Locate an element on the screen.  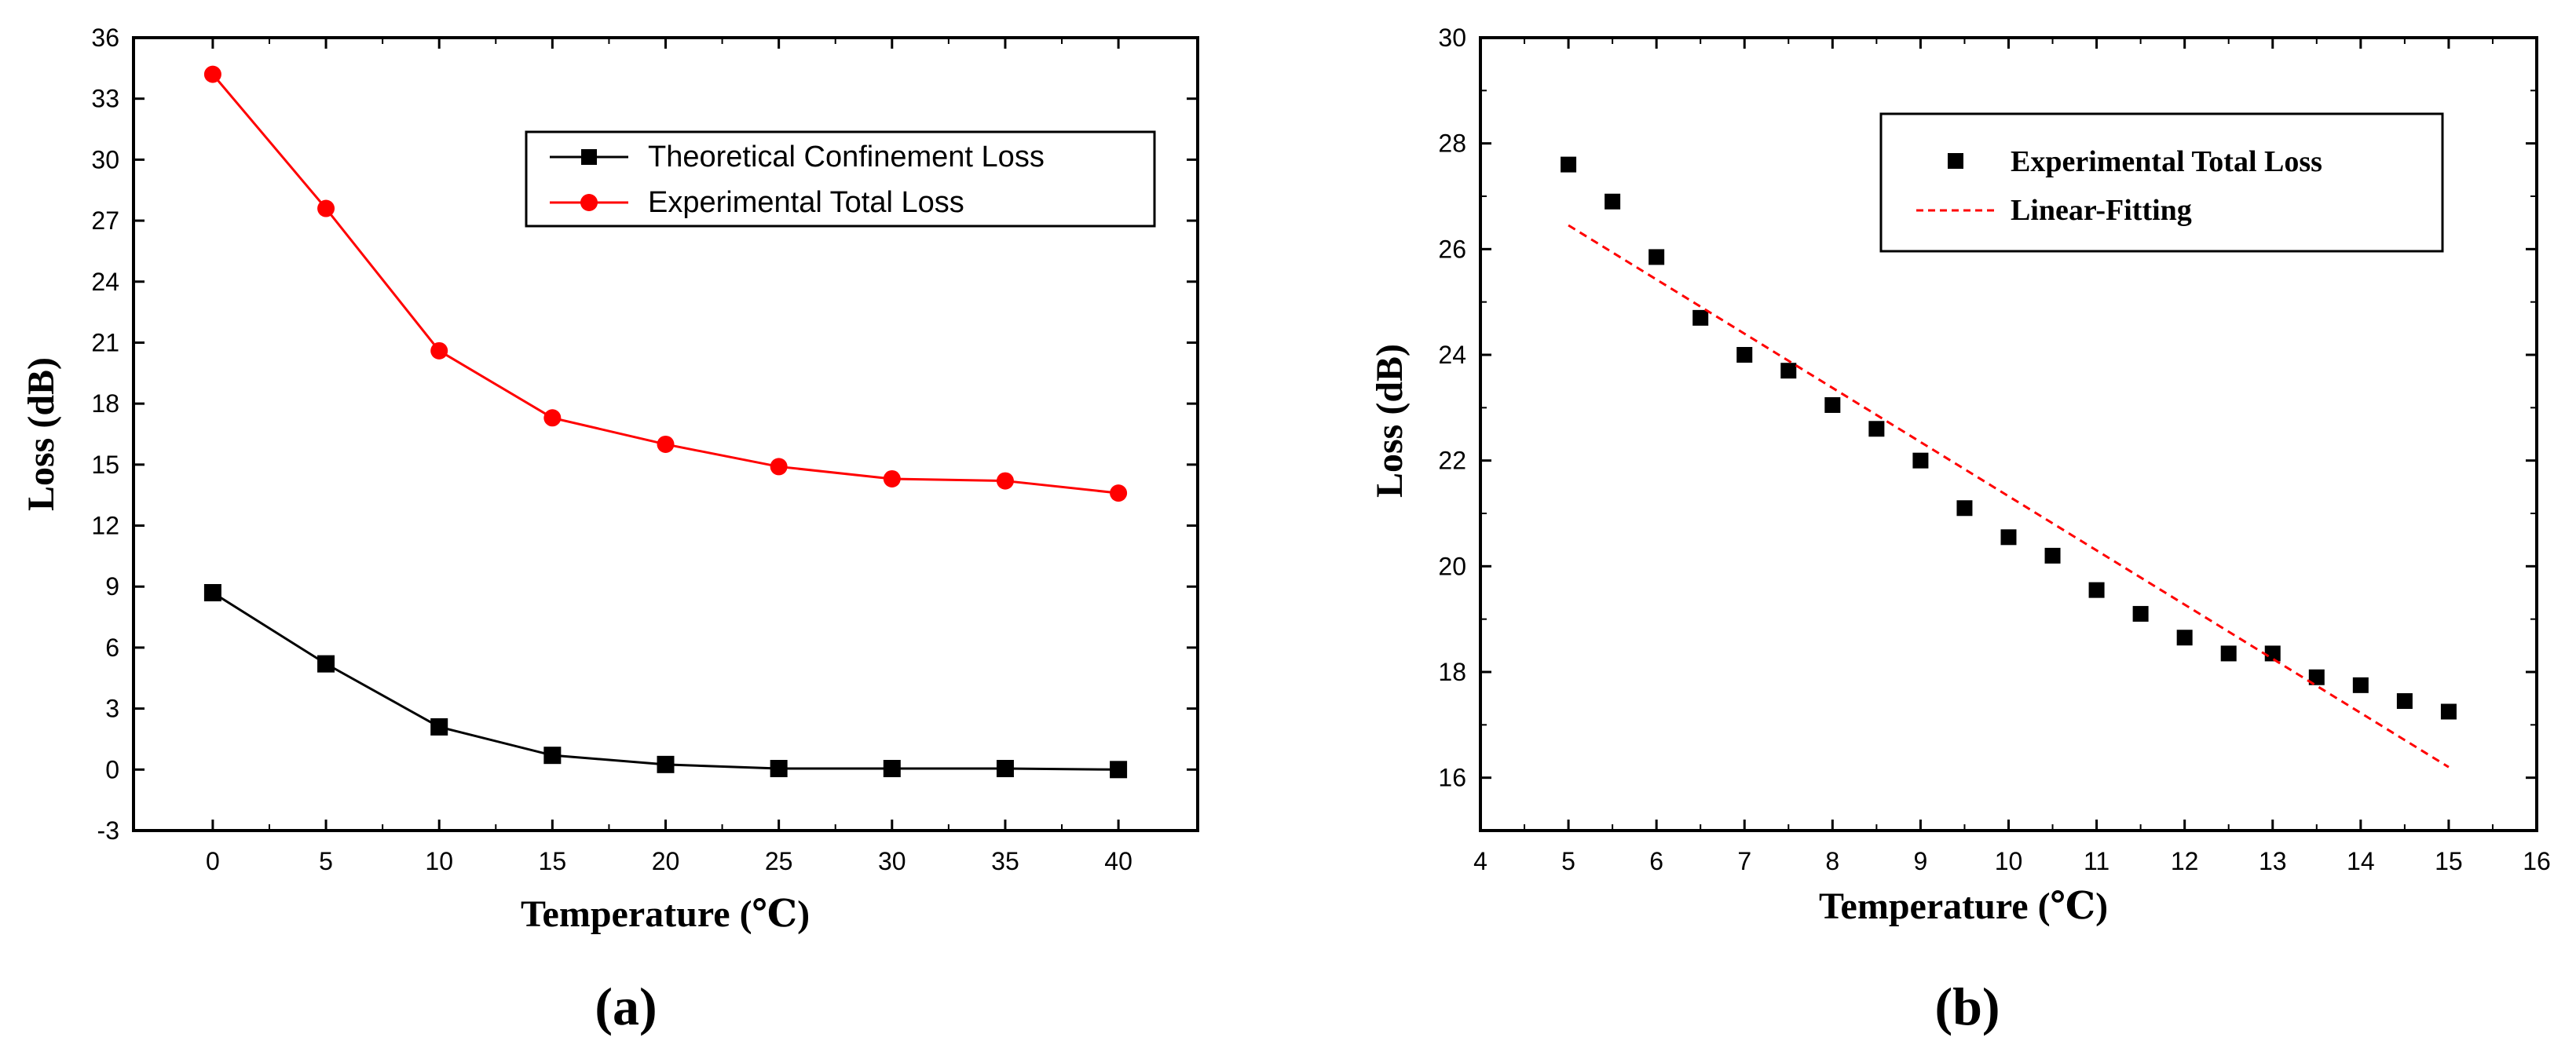
x-tick-label-a-1: 5 is located at coordinates (326, 861).